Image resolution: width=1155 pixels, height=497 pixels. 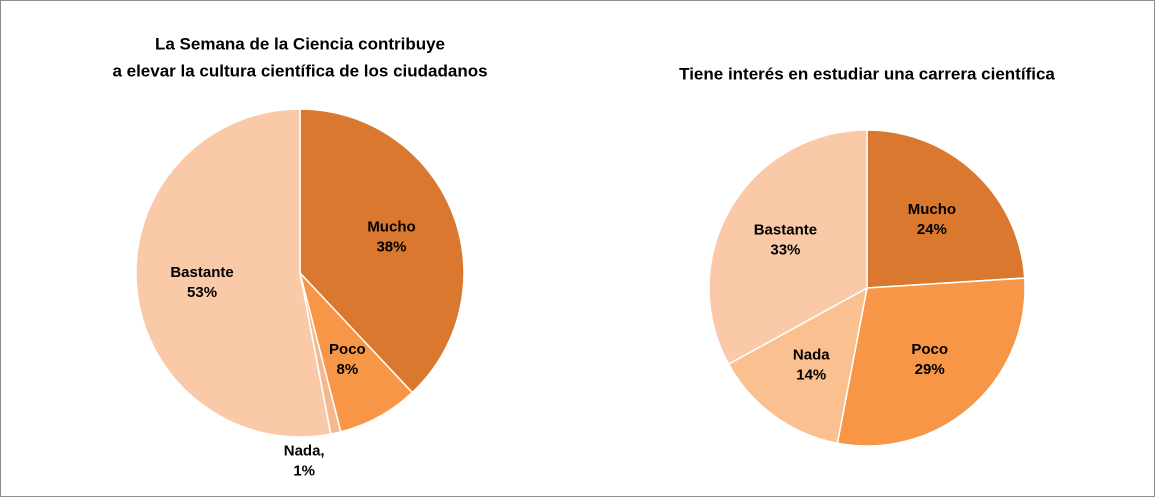 What do you see at coordinates (930, 369) in the screenshot?
I see `slice-value: 29%` at bounding box center [930, 369].